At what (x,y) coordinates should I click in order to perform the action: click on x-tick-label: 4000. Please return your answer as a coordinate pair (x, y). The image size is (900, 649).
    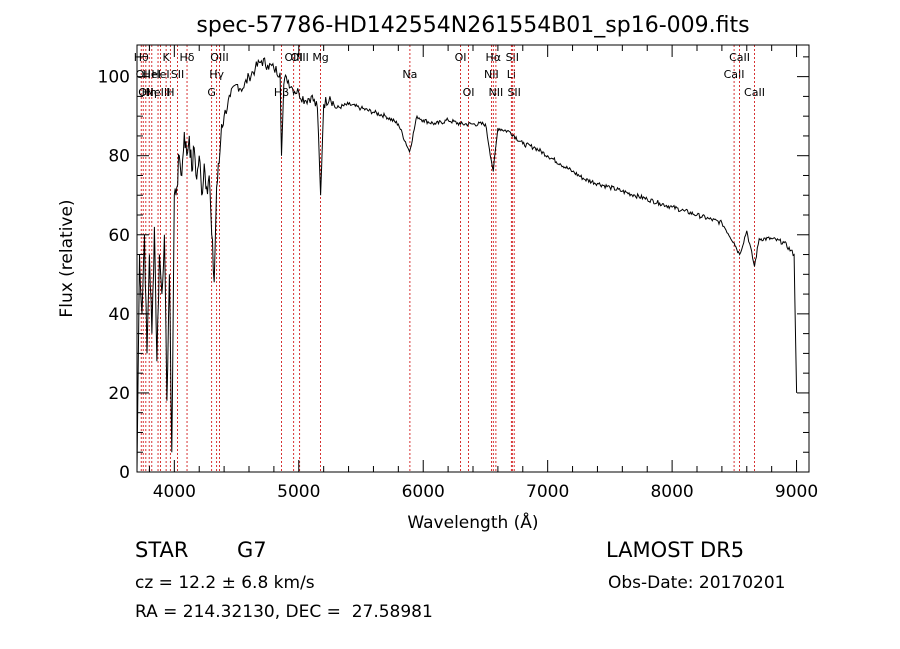
    Looking at the image, I should click on (174, 492).